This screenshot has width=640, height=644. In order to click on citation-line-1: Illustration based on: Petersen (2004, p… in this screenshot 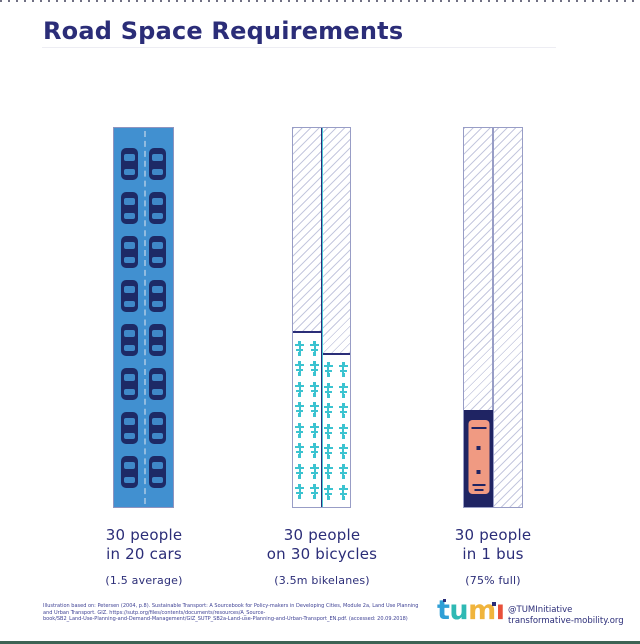, I will do `click(231, 606)`.